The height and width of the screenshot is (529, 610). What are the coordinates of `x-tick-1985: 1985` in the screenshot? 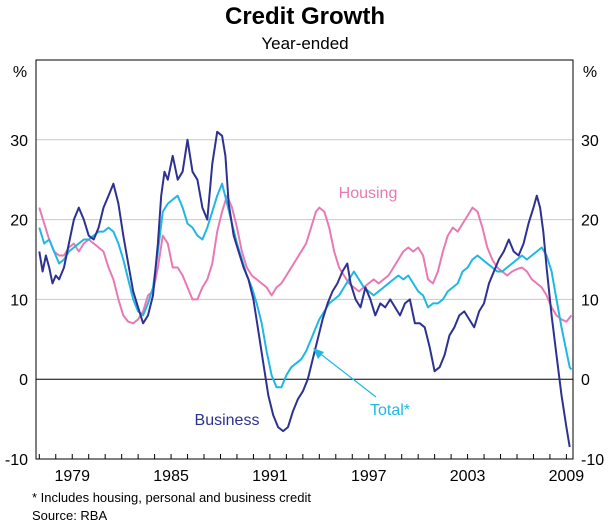 It's located at (171, 476).